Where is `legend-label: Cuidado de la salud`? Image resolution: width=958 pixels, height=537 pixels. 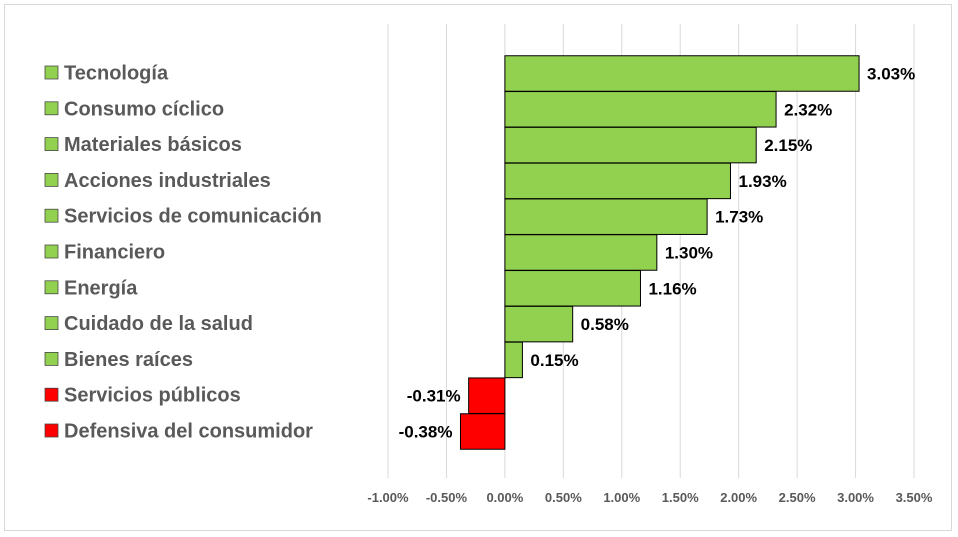
legend-label: Cuidado de la salud is located at coordinates (158, 324).